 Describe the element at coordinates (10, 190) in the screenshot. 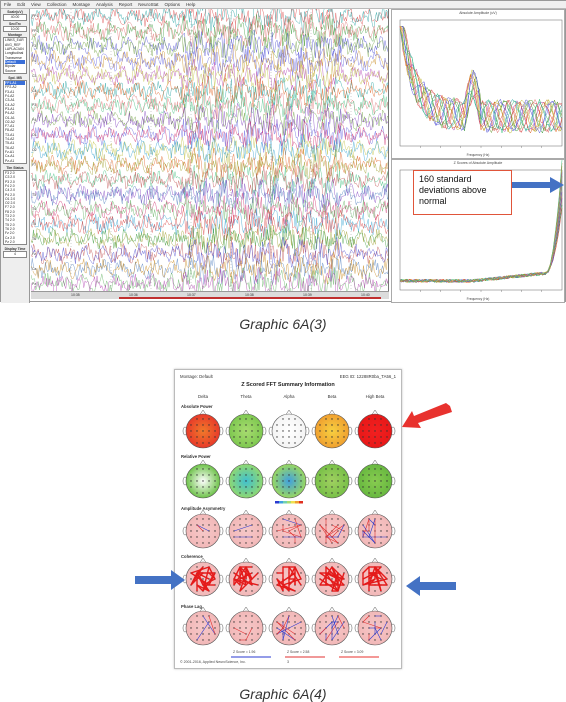

I see `time-status-item: C4 2.0` at that location.